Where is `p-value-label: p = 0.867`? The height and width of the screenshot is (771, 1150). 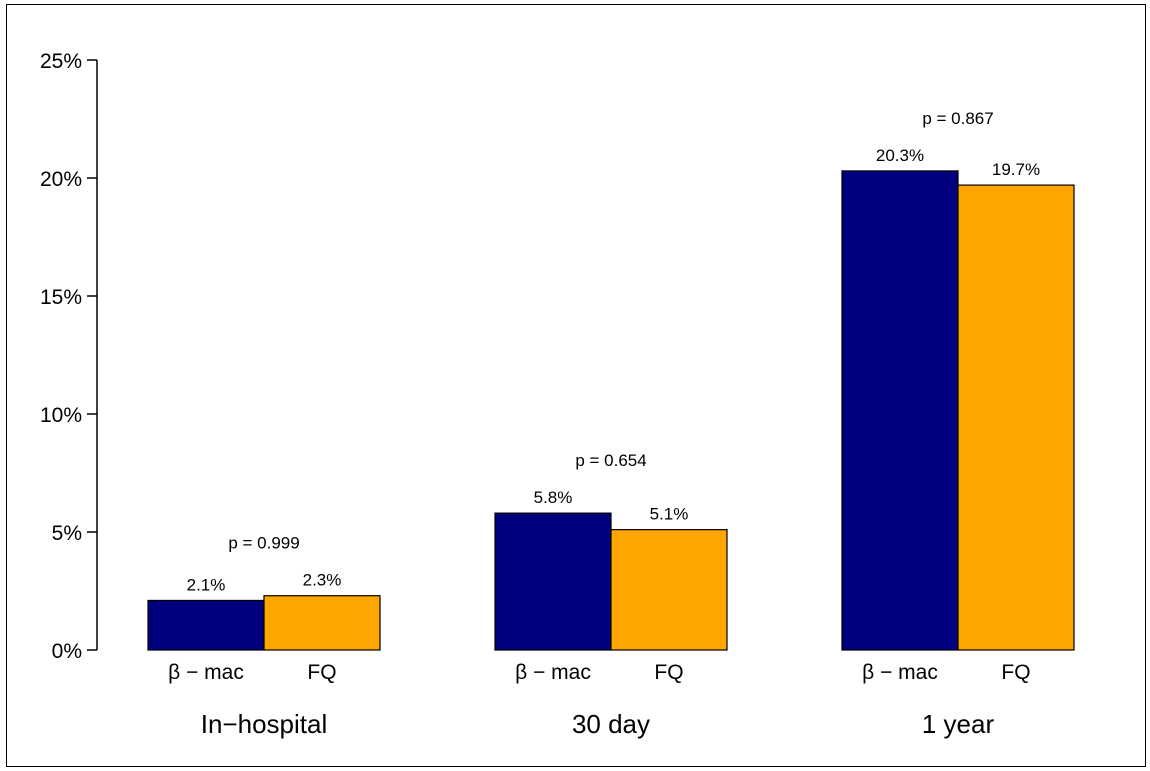 p-value-label: p = 0.867 is located at coordinates (957, 118).